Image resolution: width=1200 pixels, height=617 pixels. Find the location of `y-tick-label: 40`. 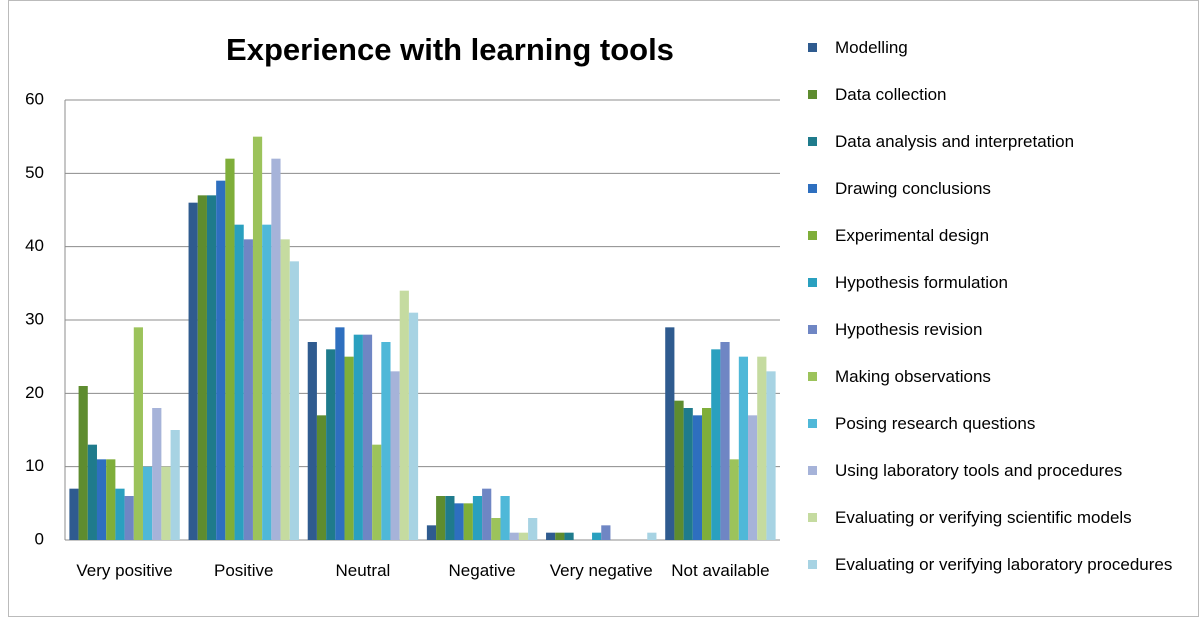

y-tick-label: 40 is located at coordinates (34, 245).